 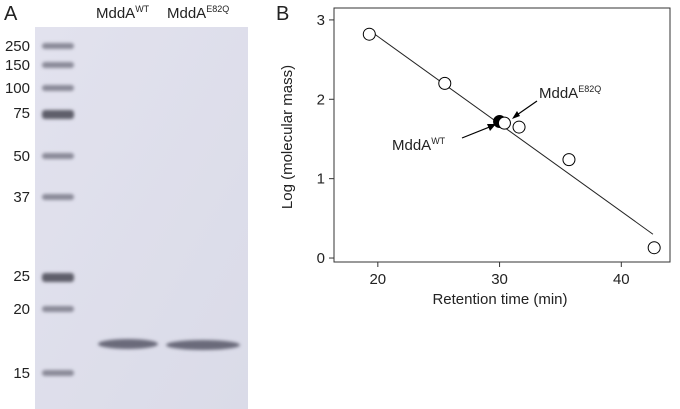 What do you see at coordinates (499, 279) in the screenshot?
I see `x-tick-label: 30` at bounding box center [499, 279].